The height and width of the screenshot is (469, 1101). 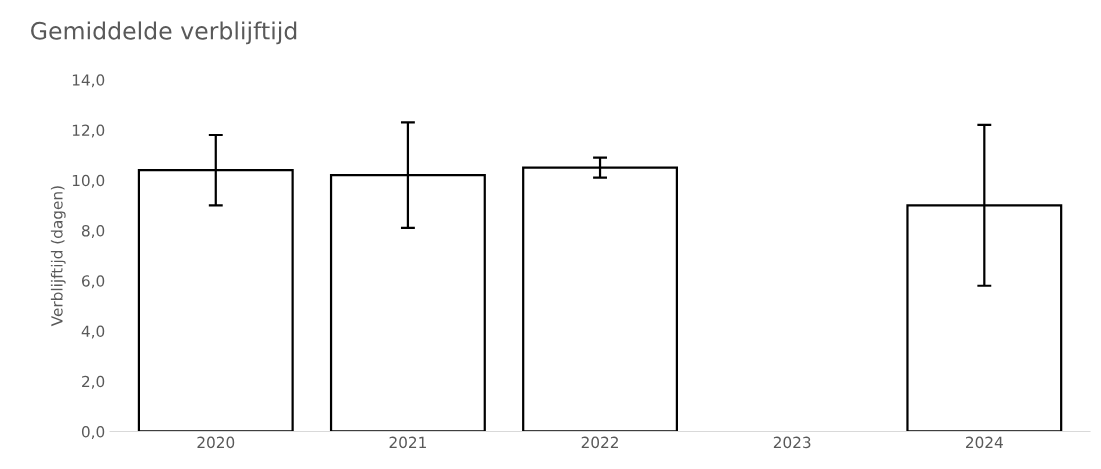 I want to click on y-tick-label: 10,0, so click(x=88, y=181).